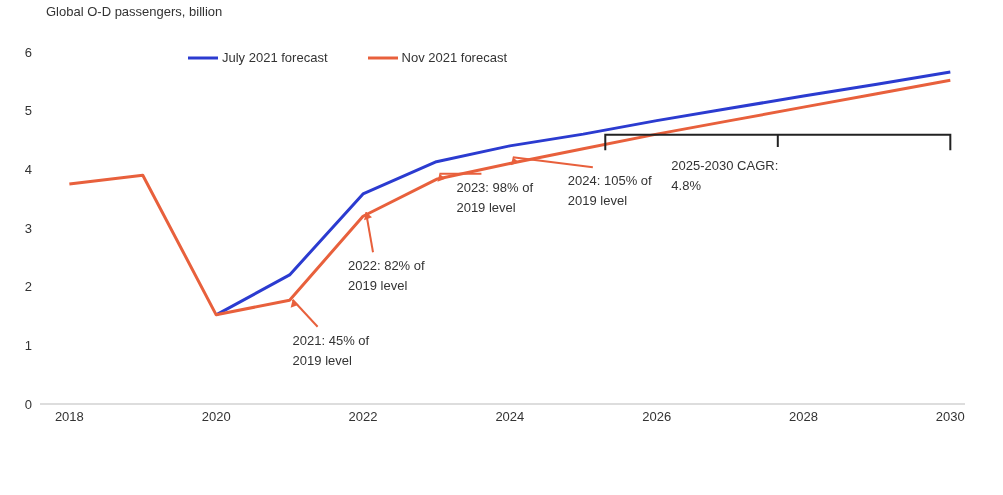 The image size is (1003, 495). What do you see at coordinates (28, 404) in the screenshot?
I see `y-tick-label: 0` at bounding box center [28, 404].